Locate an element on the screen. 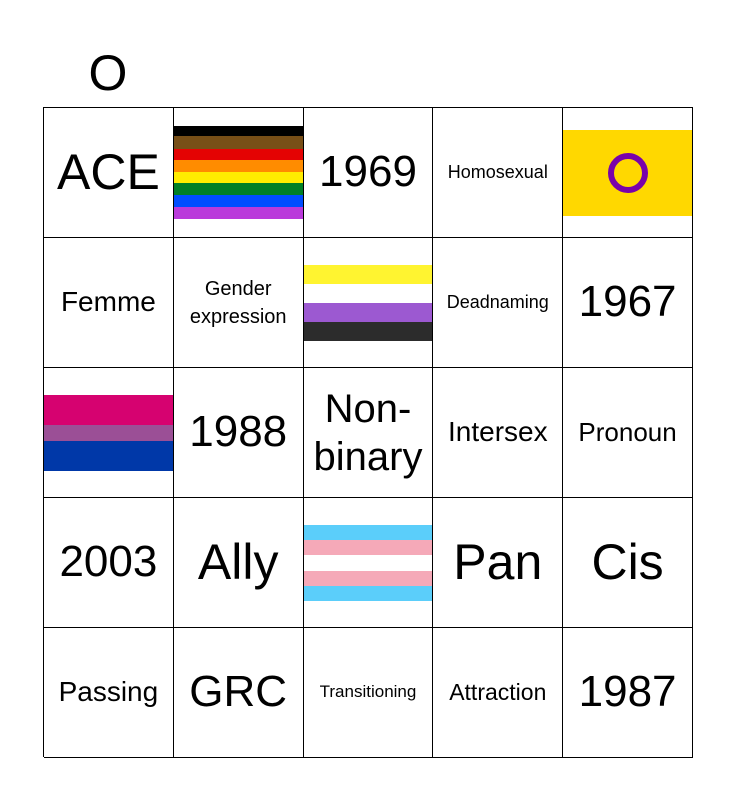 This screenshot has height=800, width=736. cell-label: 1987 is located at coordinates (627, 692).